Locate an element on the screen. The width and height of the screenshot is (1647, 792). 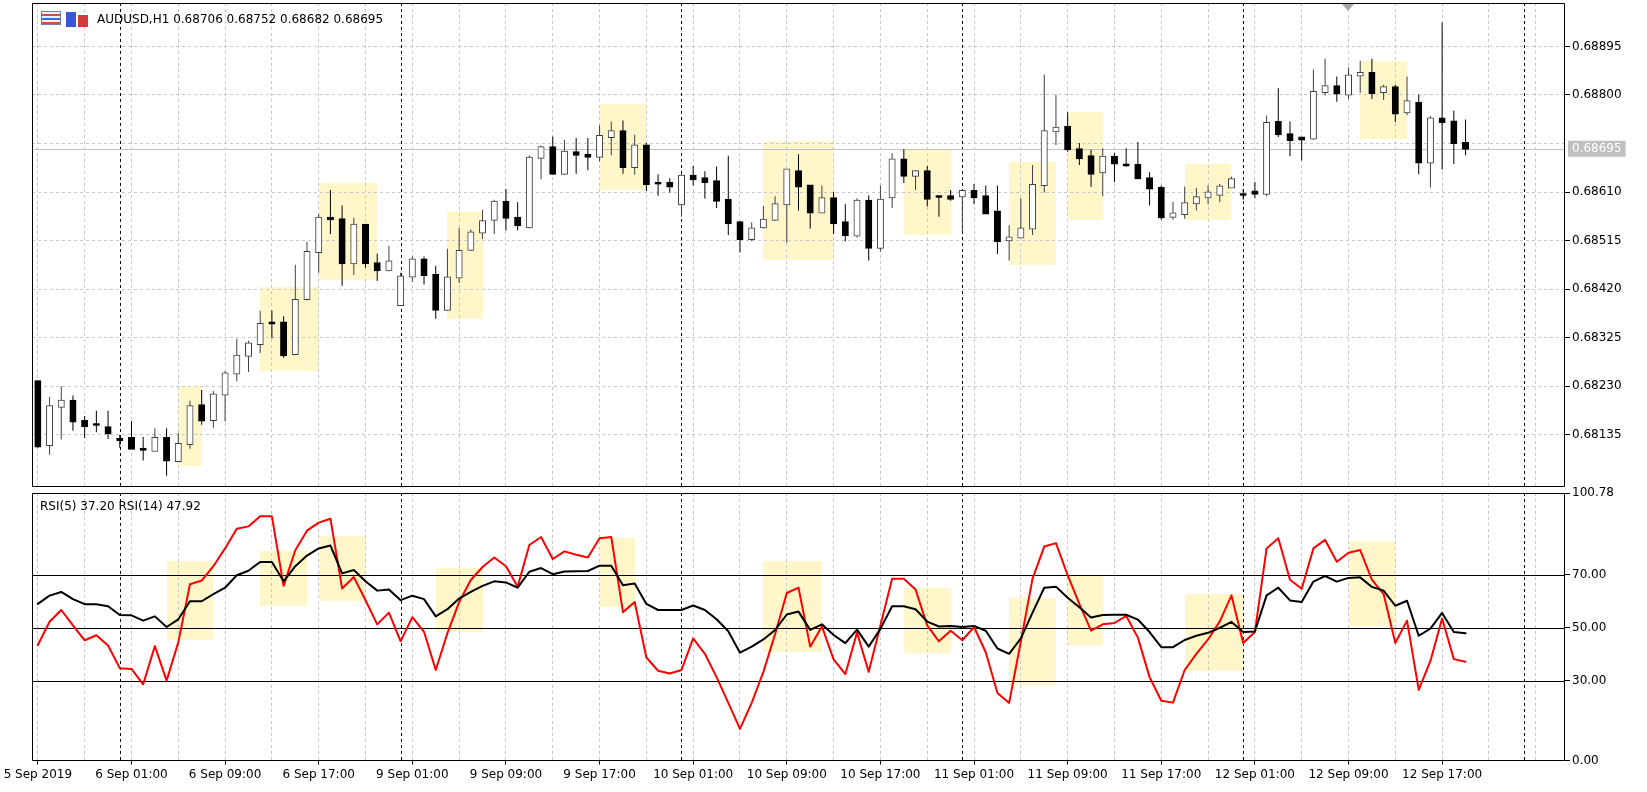
y-tick-label: 50.00 is located at coordinates (1589, 626).